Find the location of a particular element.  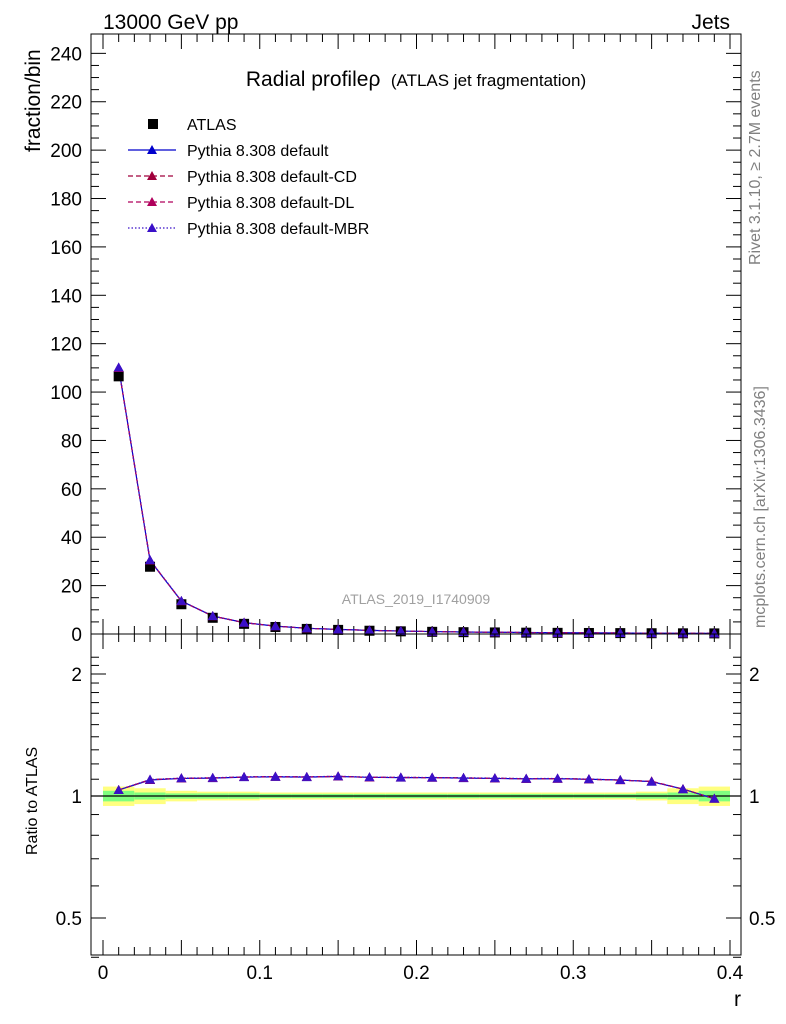

x-tick-label: 0.4 is located at coordinates (730, 973).